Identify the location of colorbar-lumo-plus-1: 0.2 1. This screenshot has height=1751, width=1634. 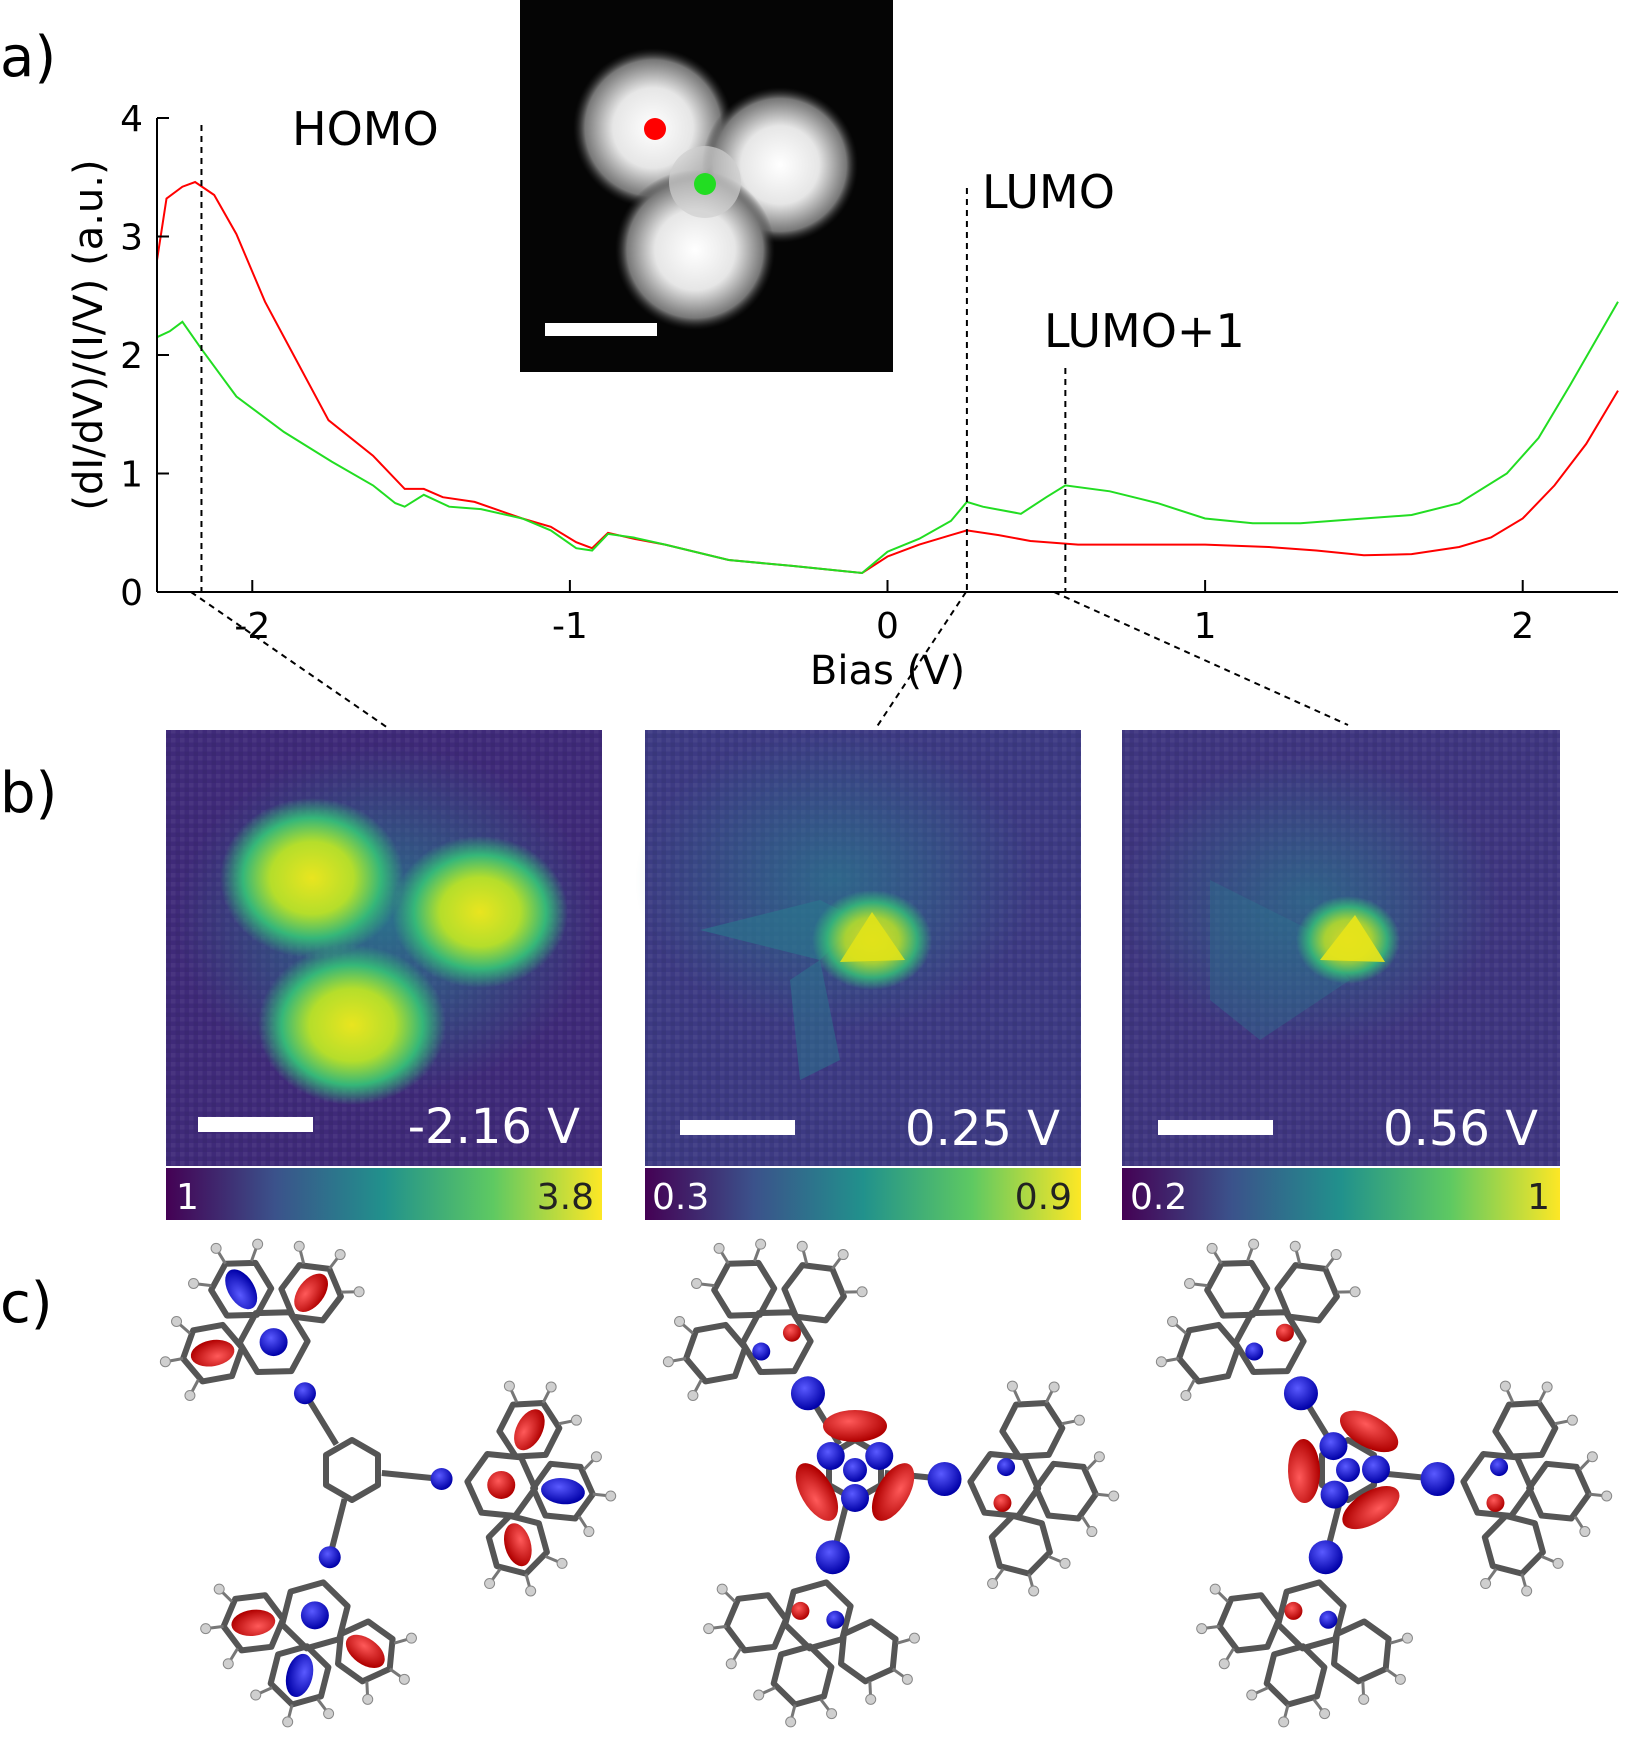
(1341, 1194).